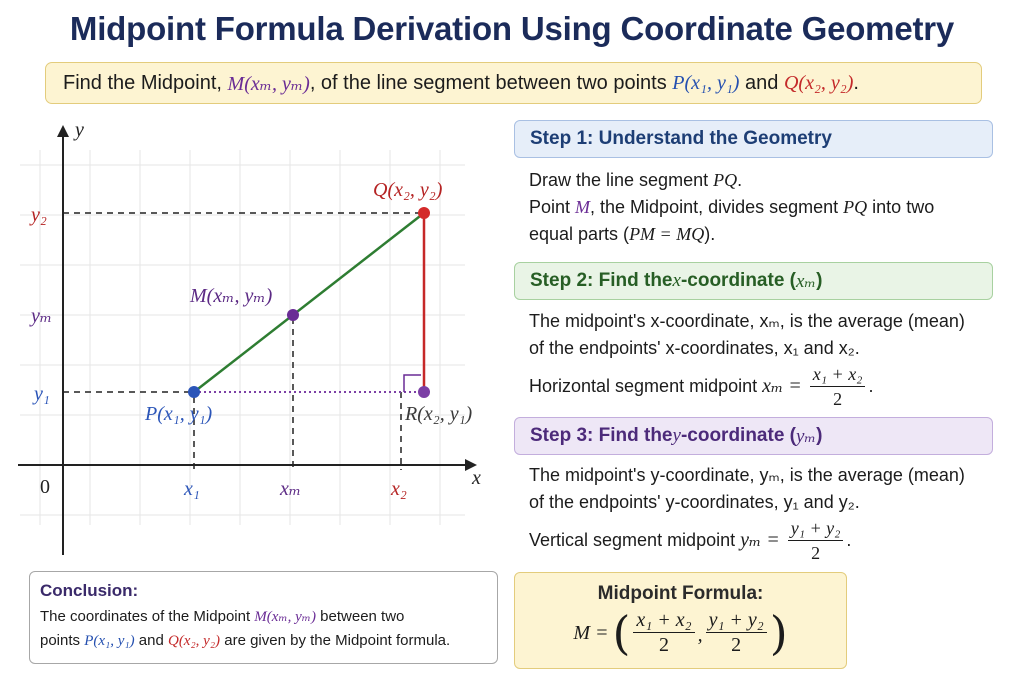 Image resolution: width=1024 pixels, height=682 pixels. What do you see at coordinates (471, 465) in the screenshot?
I see `x-axis-arrow-icon` at bounding box center [471, 465].